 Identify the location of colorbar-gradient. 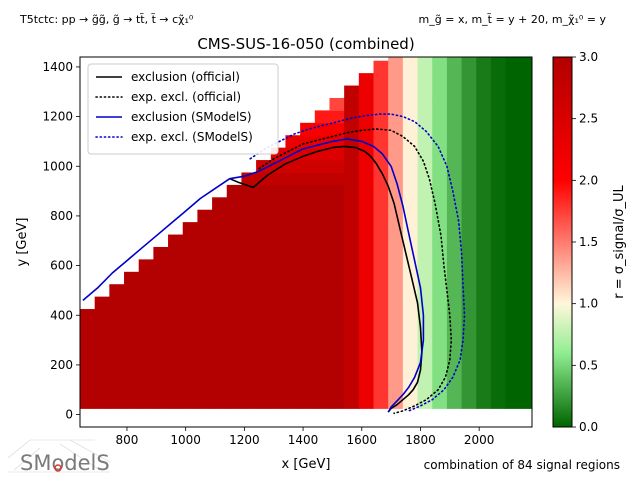
(562, 242).